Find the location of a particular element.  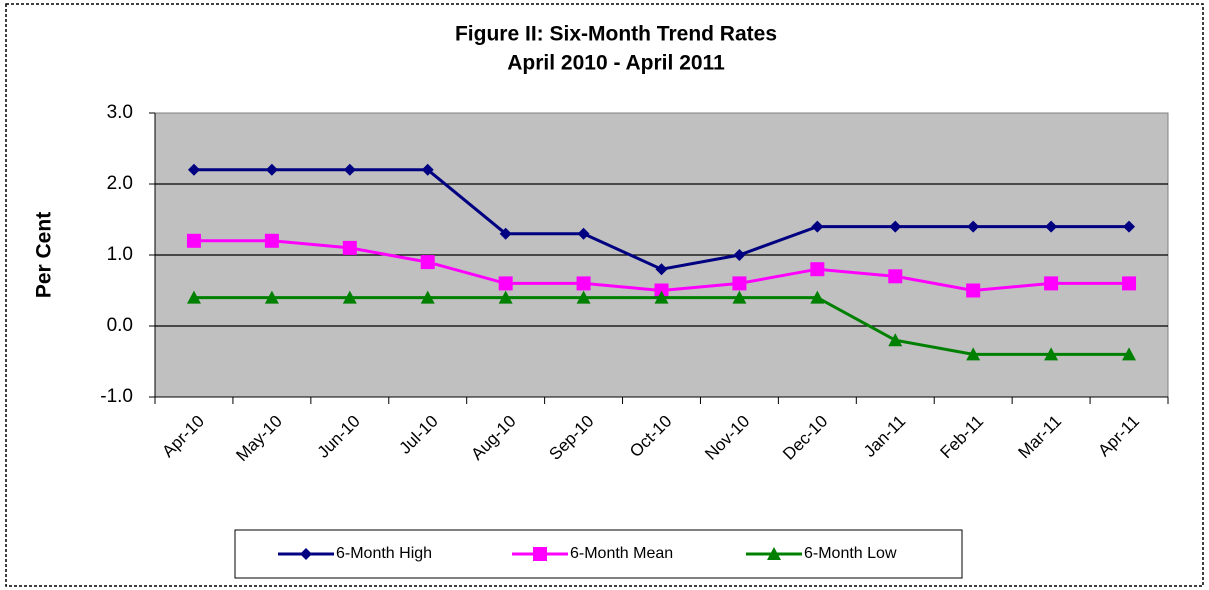

y-tick-label: 0.0 is located at coordinates (120, 325).